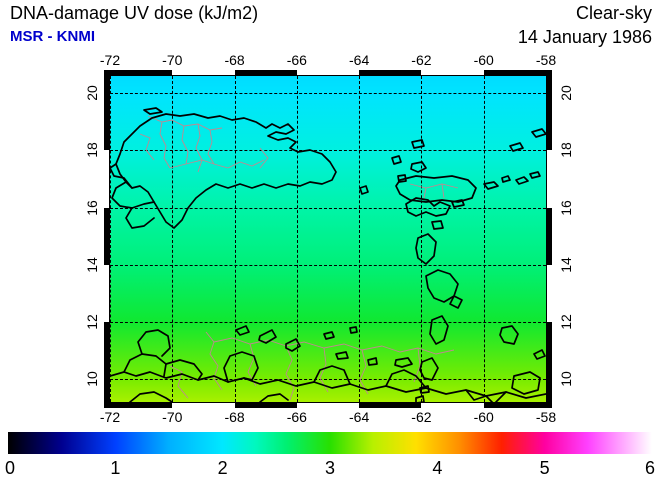 The height and width of the screenshot is (480, 660). Describe the element at coordinates (566, 322) in the screenshot. I see `y-tick-label-right: 12` at that location.